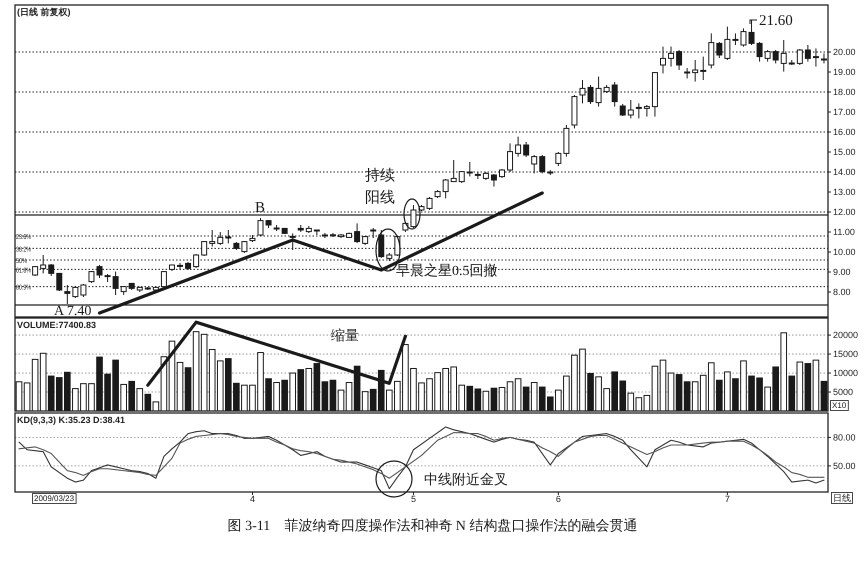  I want to click on y-tick-label: 10.00, so click(844, 252).